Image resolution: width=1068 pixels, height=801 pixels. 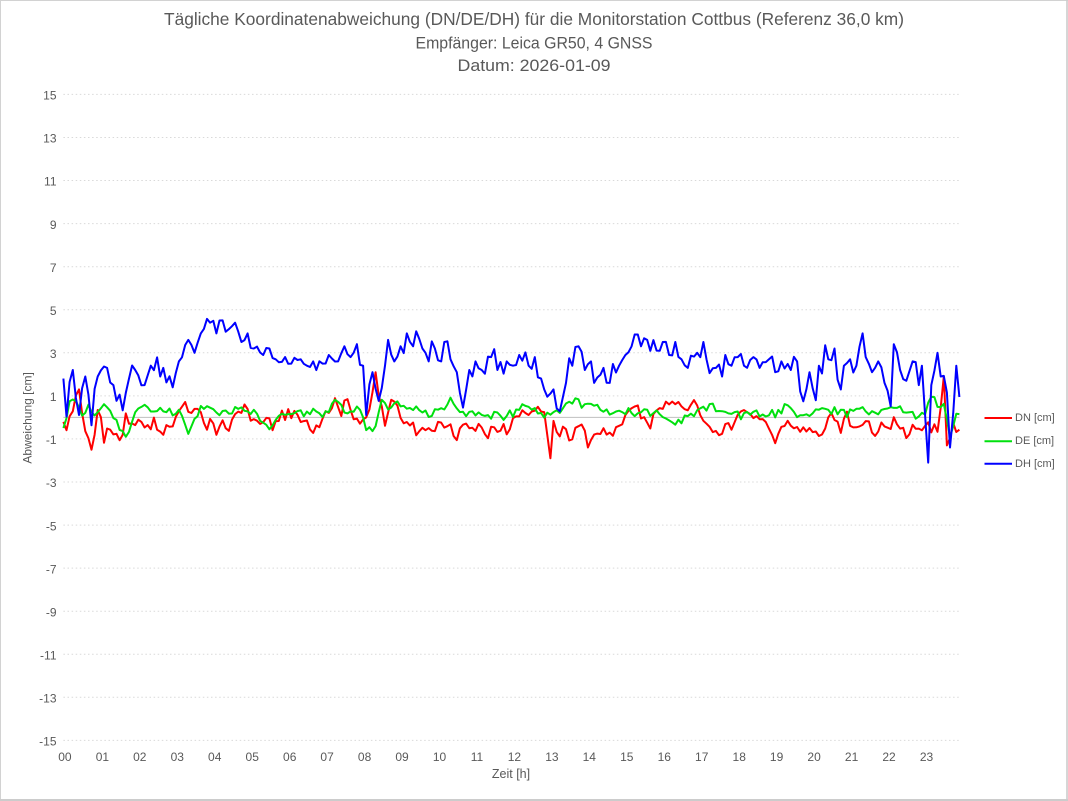 I want to click on svg-text: -13, so click(x=48, y=699).